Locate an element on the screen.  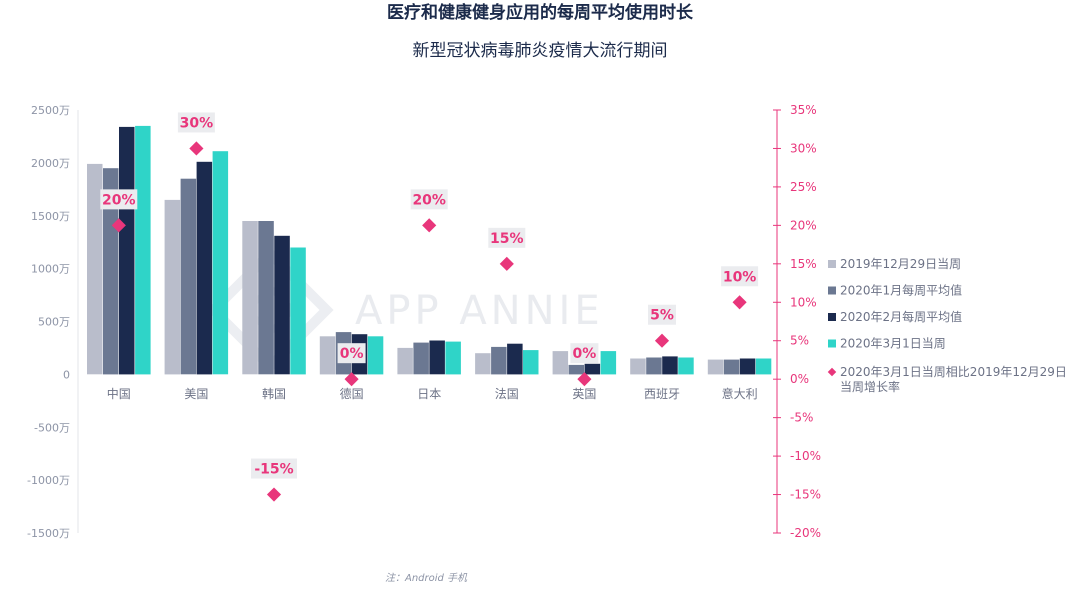
chart-title: 医疗和健康健身应用的每周平均使用时长 is located at coordinates (540, 12).